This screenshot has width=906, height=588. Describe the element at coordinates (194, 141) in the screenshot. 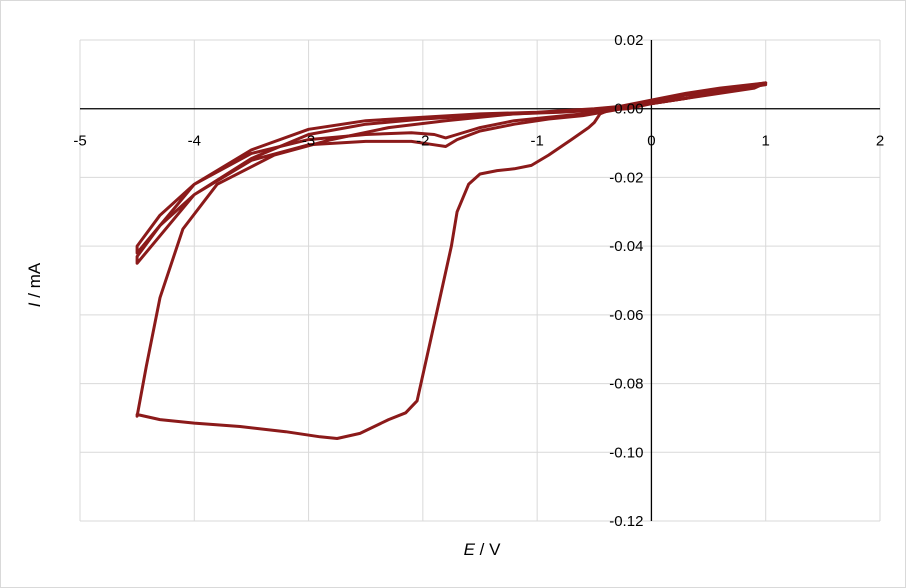

I see `x-tick-label: -4` at that location.